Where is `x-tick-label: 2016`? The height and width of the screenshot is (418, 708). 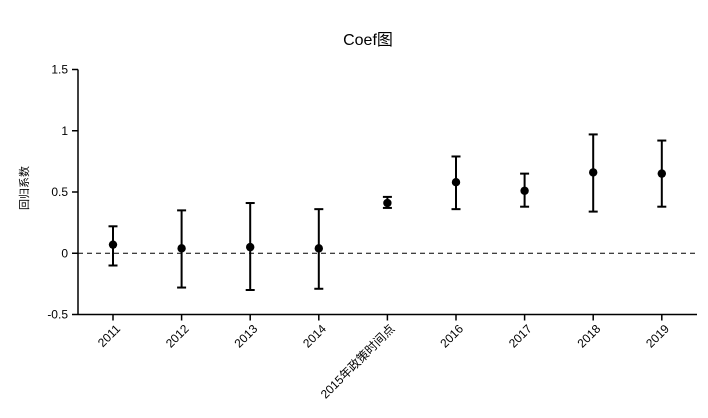 x-tick-label: 2016 is located at coordinates (451, 335).